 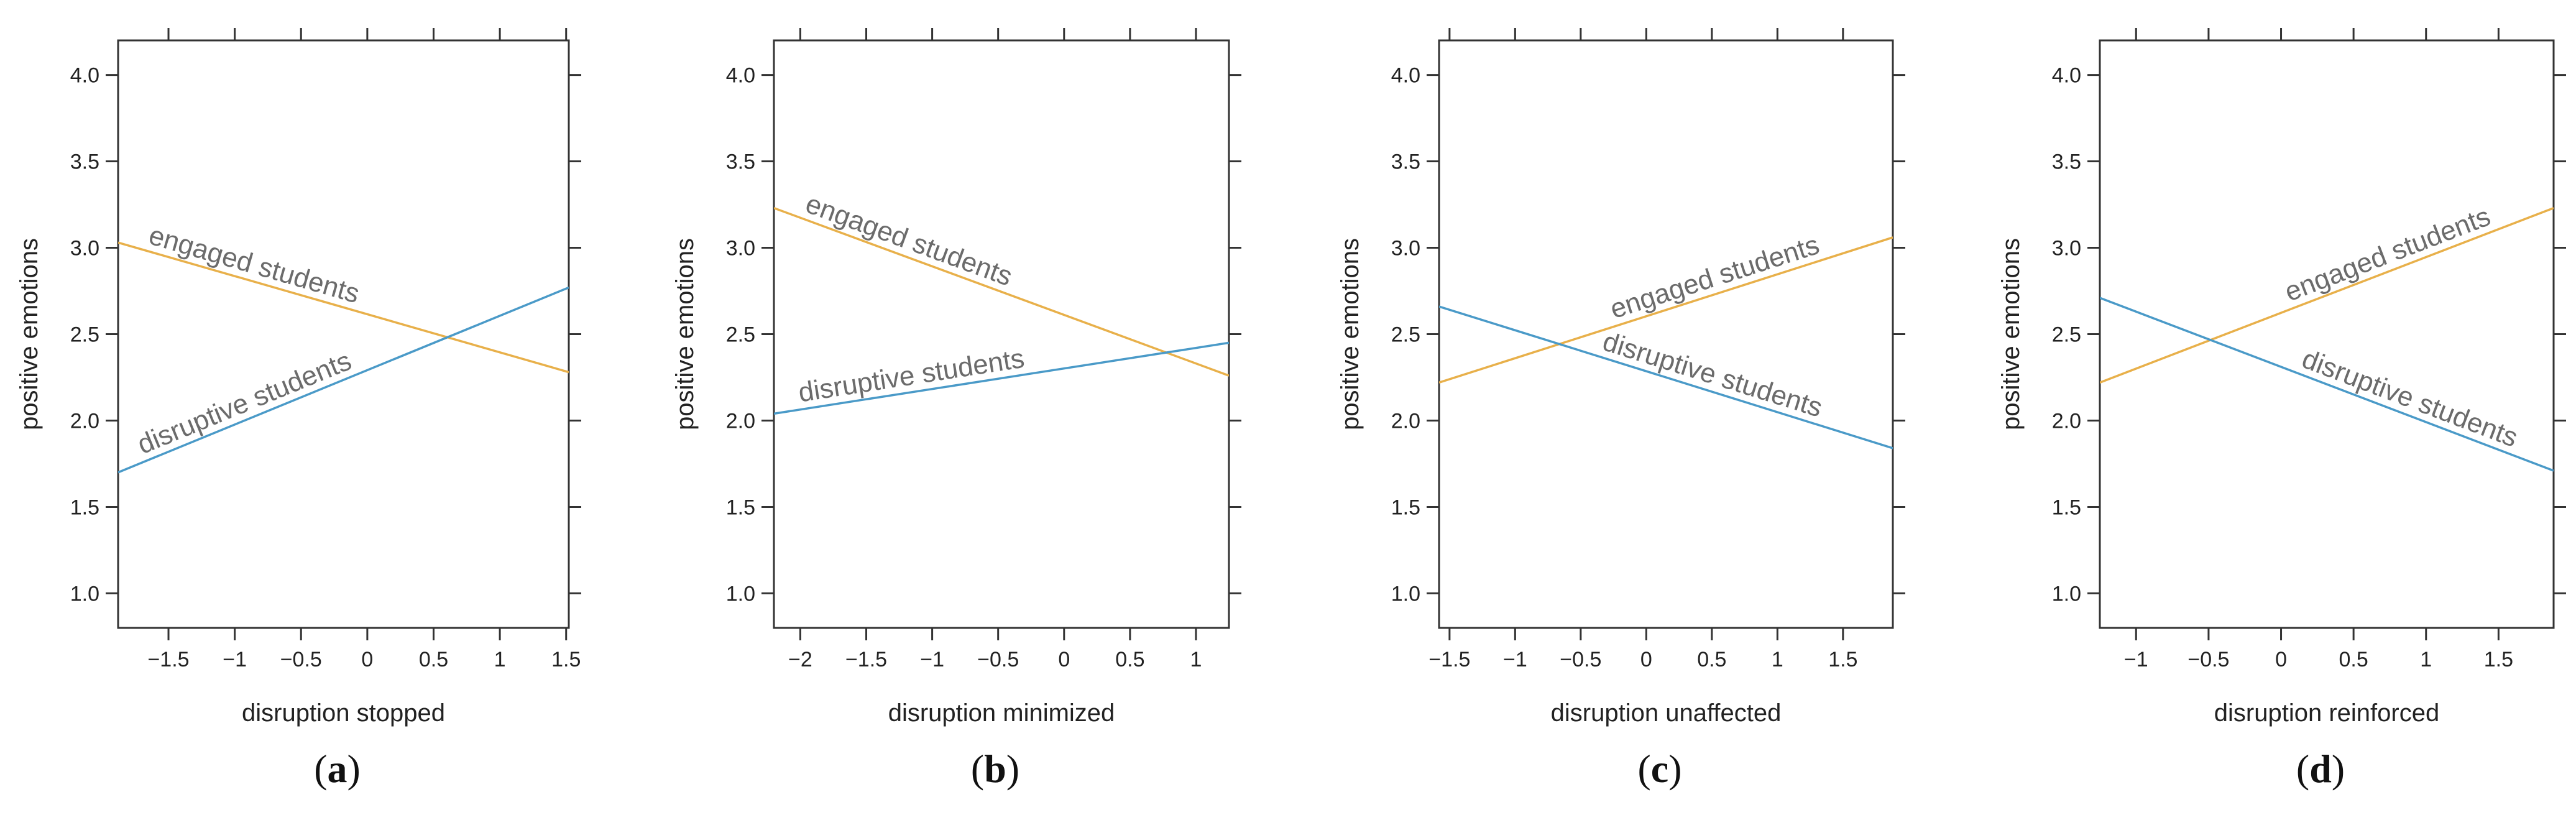 I want to click on x-tick-label: −2, so click(x=800, y=659).